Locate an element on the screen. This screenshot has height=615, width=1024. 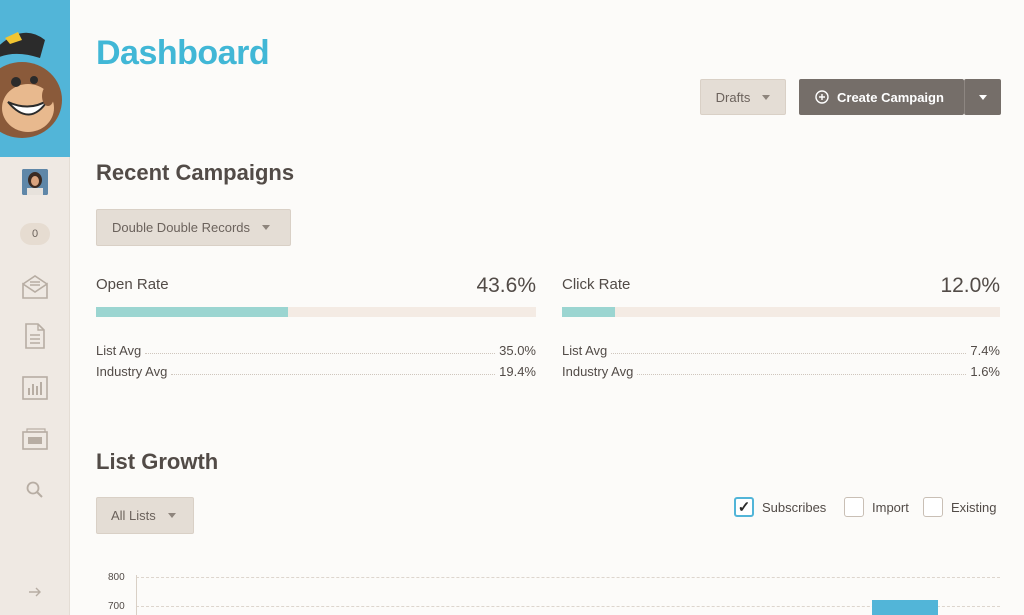
sidebar-profile is located at coordinates (35, 182).